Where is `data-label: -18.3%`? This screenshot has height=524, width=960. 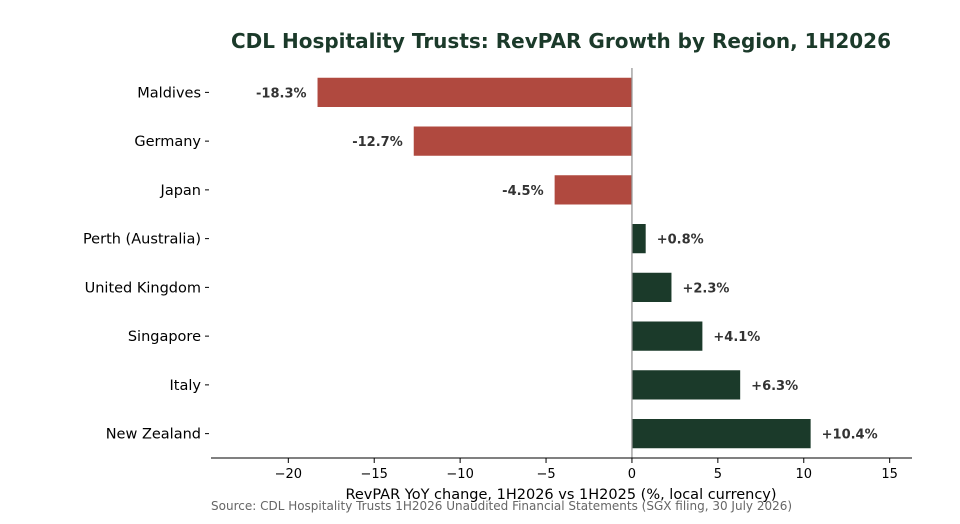
data-label: -18.3% is located at coordinates (281, 93).